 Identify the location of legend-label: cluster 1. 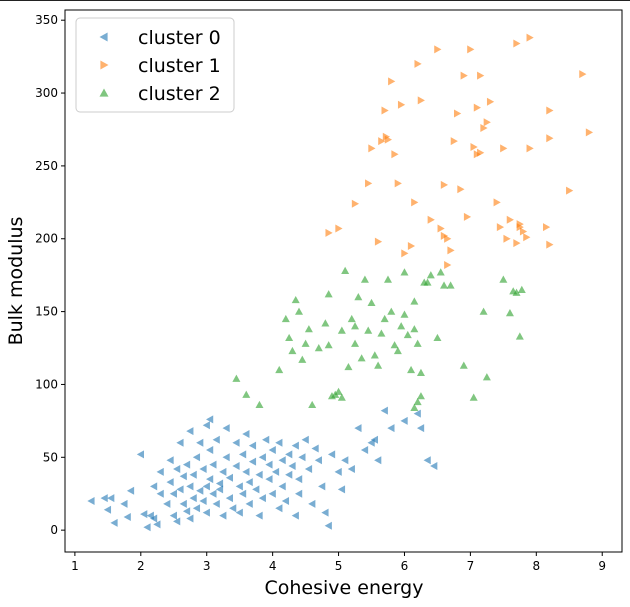
(179, 66).